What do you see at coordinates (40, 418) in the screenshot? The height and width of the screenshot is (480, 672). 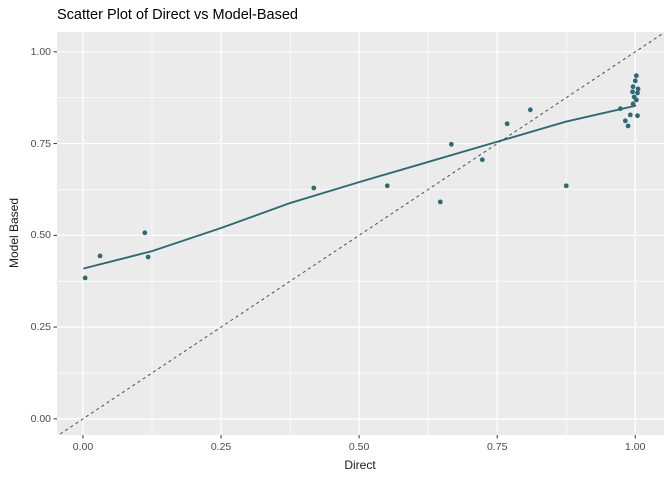 I see `y-tick-label: 0.00` at bounding box center [40, 418].